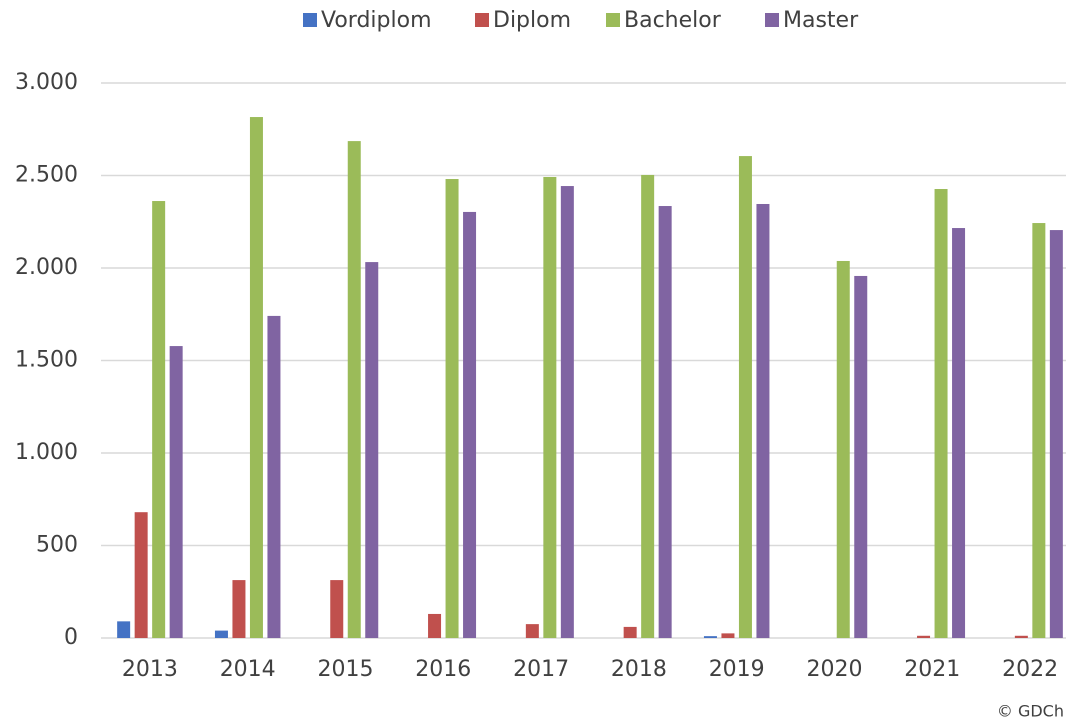  Describe the element at coordinates (46, 175) in the screenshot. I see `y-tick-label: 2.500` at that location.